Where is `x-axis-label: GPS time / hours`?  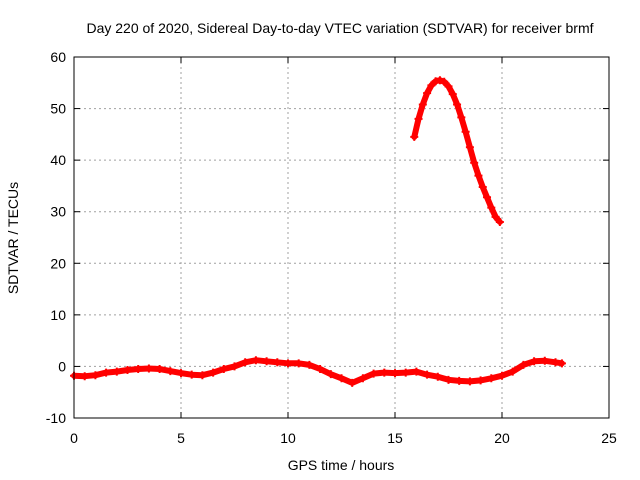 x-axis-label: GPS time / hours is located at coordinates (341, 465).